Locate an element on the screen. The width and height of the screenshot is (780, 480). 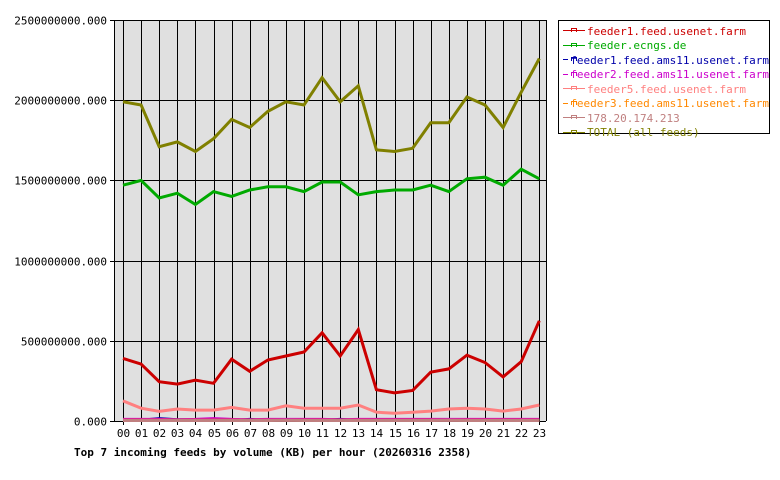
legend-label: feeder2.feed.ams11.usenet.farm is located at coordinates (669, 75).